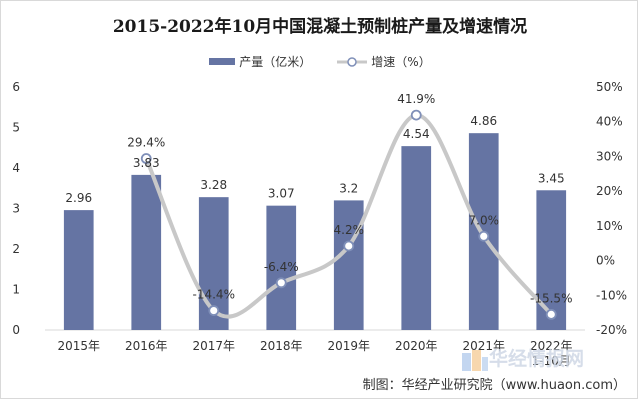 The height and width of the screenshot is (401, 640). I want to click on y-left-tick-label: 6, so click(16, 87).